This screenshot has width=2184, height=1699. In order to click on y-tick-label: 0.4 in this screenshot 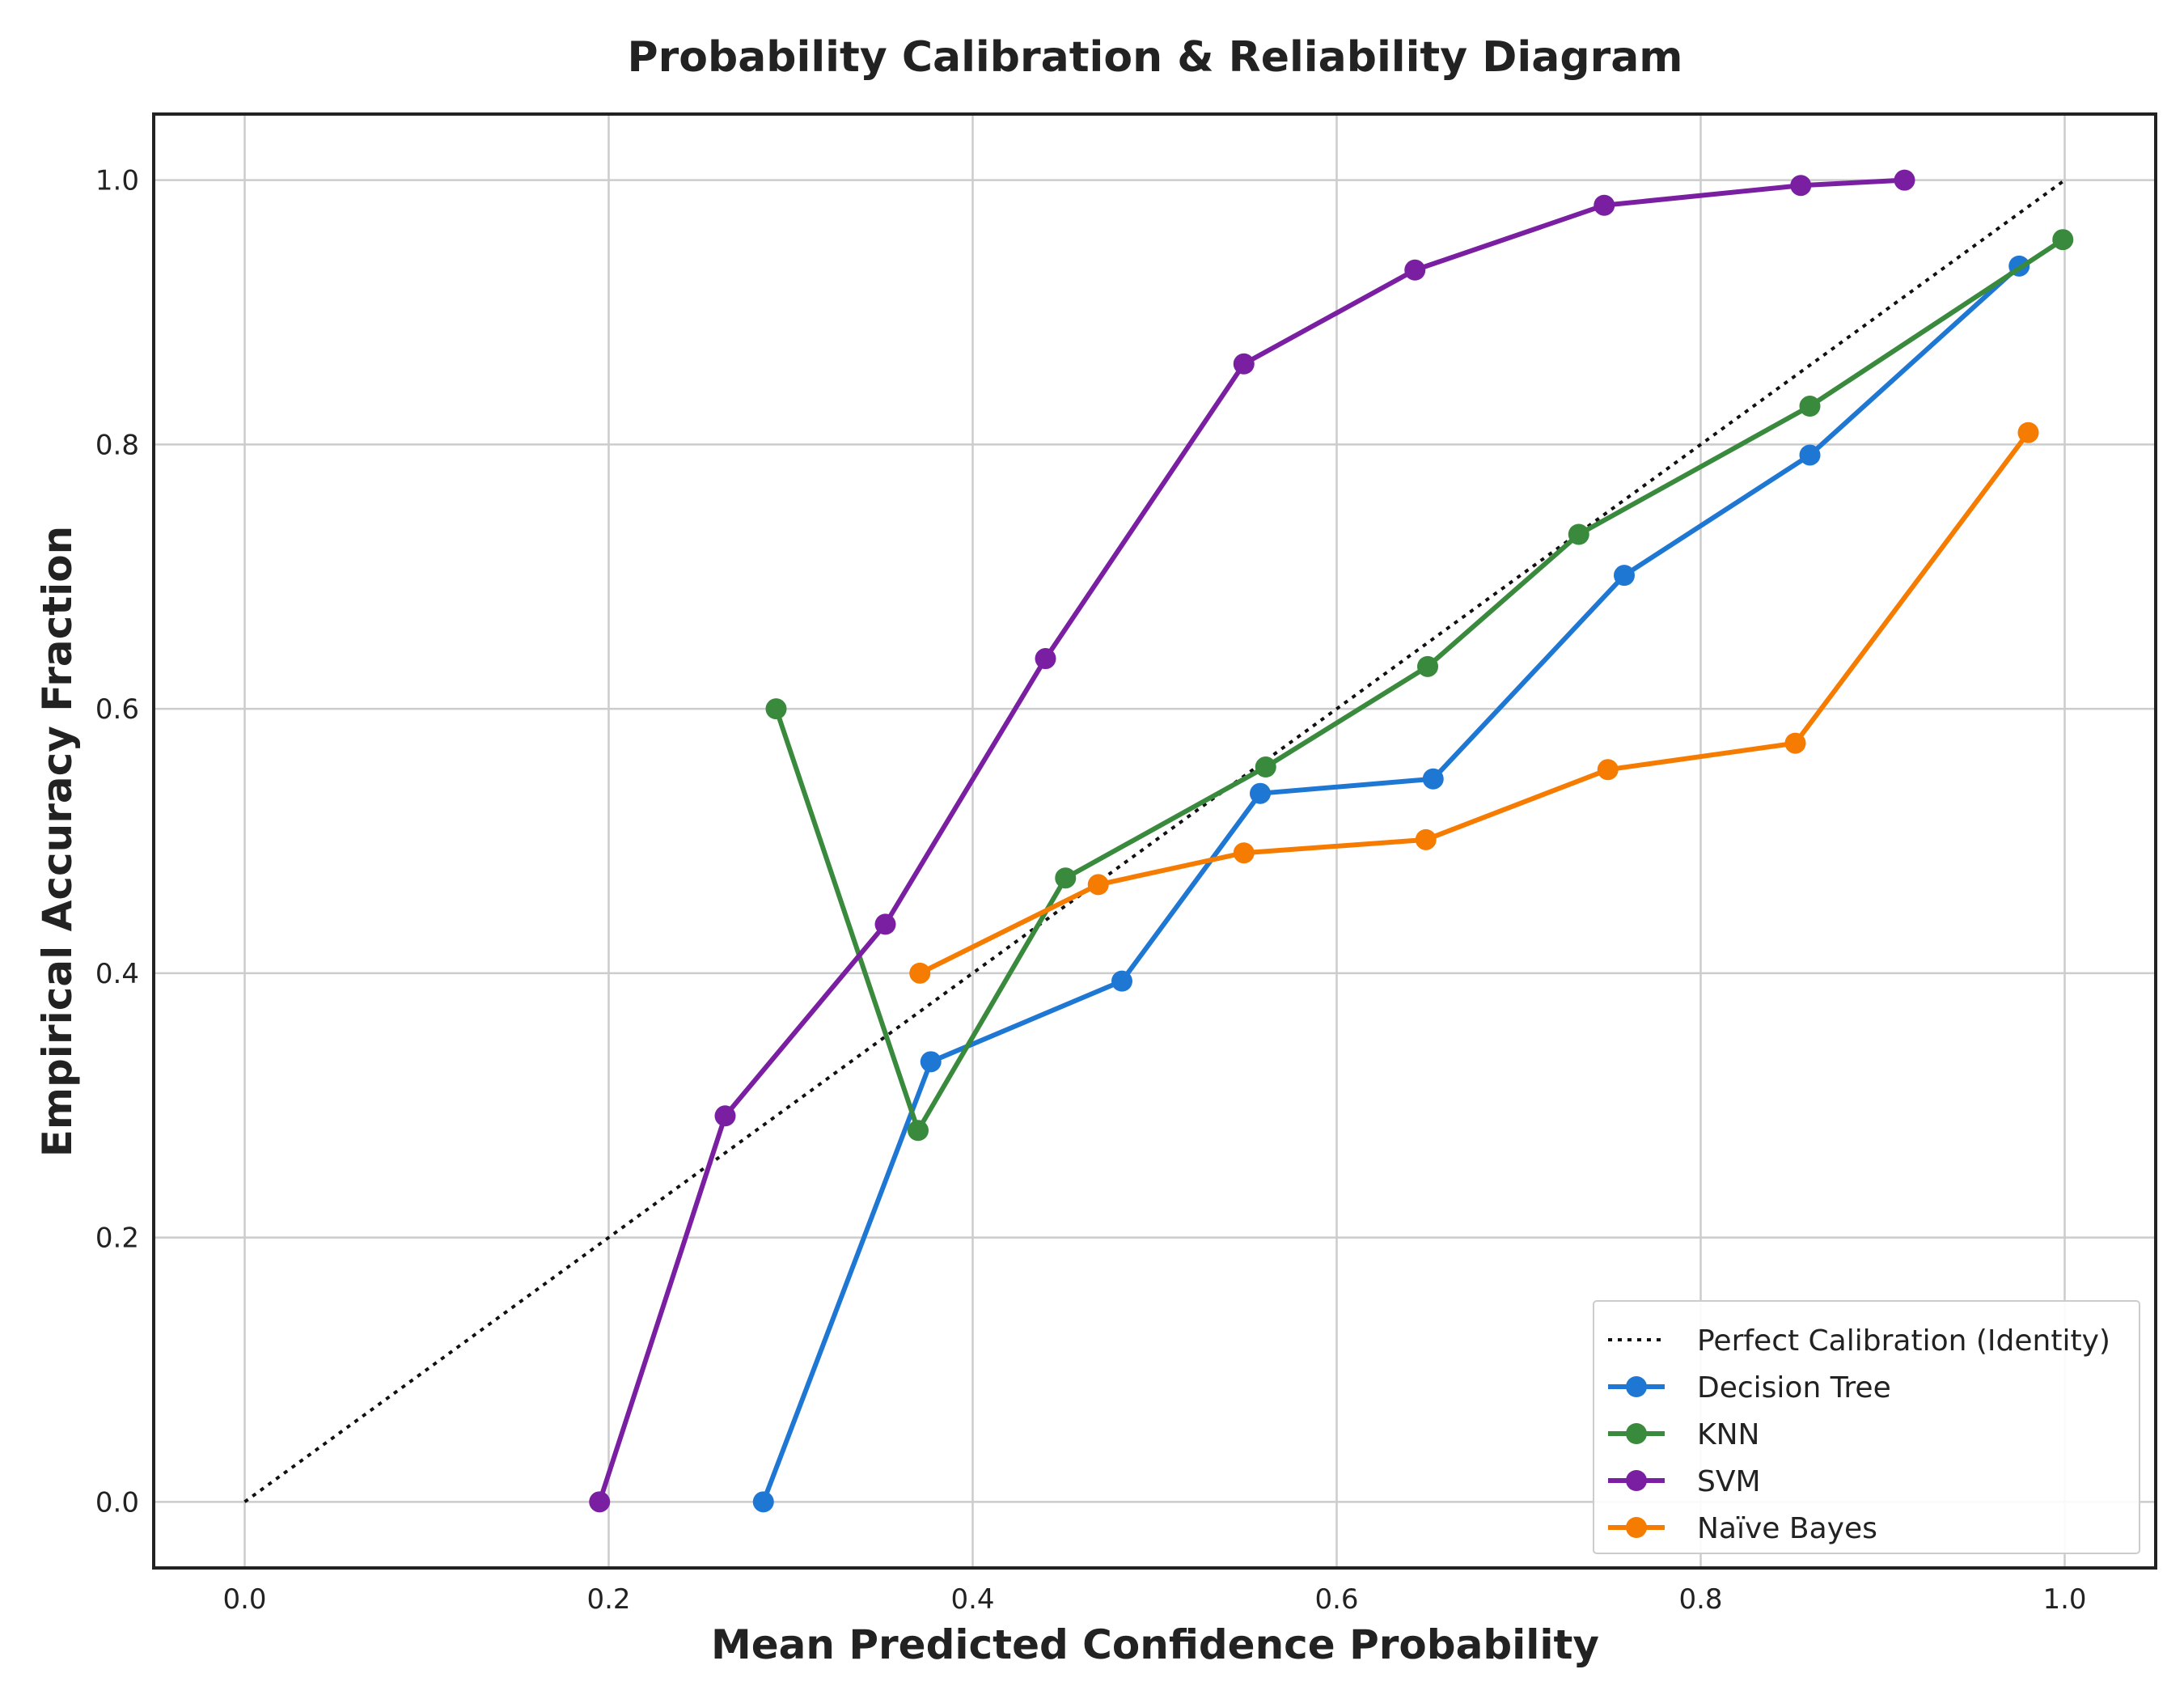, I will do `click(117, 974)`.